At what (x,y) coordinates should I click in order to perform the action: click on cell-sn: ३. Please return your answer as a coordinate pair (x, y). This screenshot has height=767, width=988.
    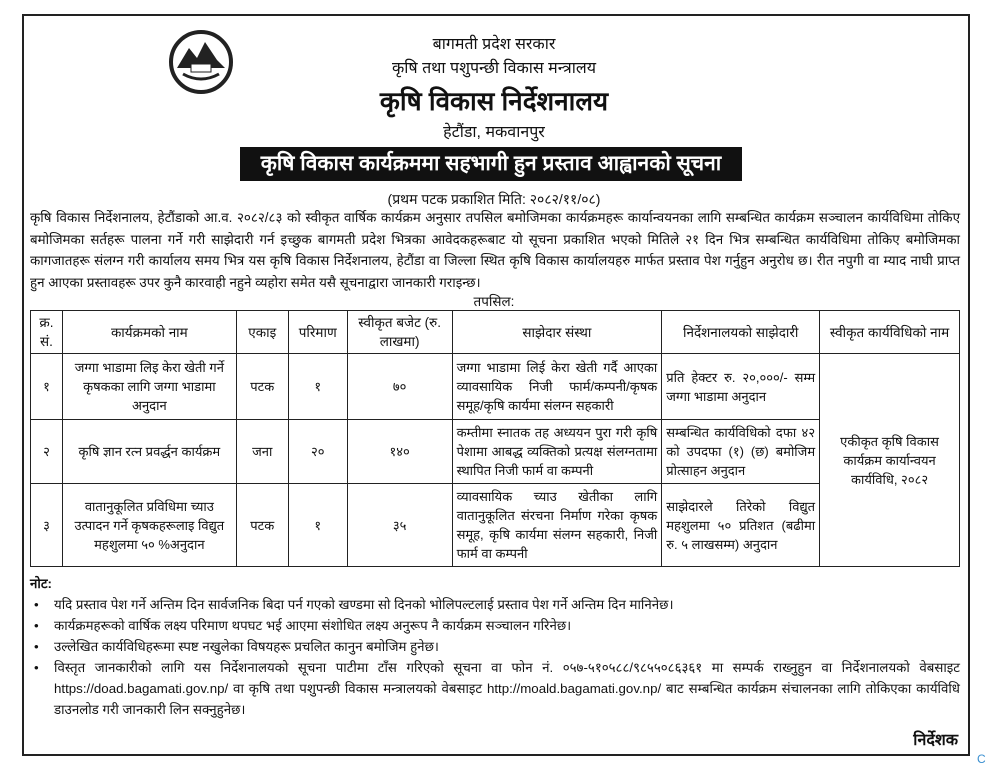
    Looking at the image, I should click on (46, 525).